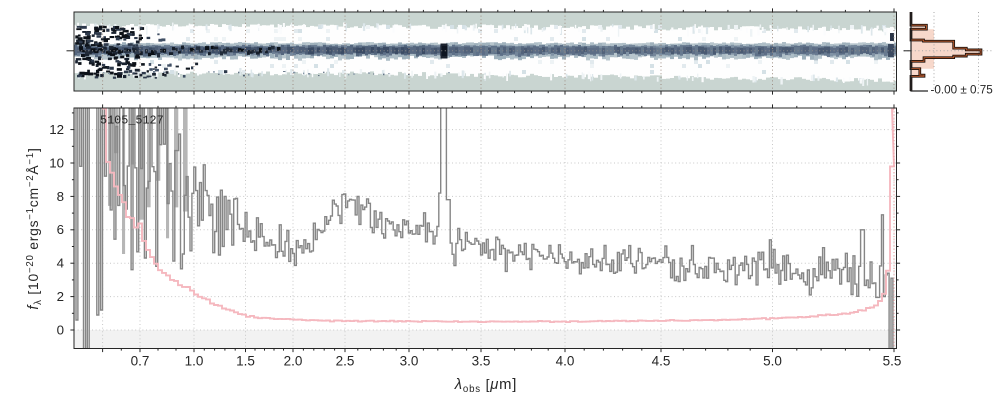 Image resolution: width=1000 pixels, height=405 pixels. What do you see at coordinates (892, 360) in the screenshot?
I see `svg-text: 5.5` at bounding box center [892, 360].